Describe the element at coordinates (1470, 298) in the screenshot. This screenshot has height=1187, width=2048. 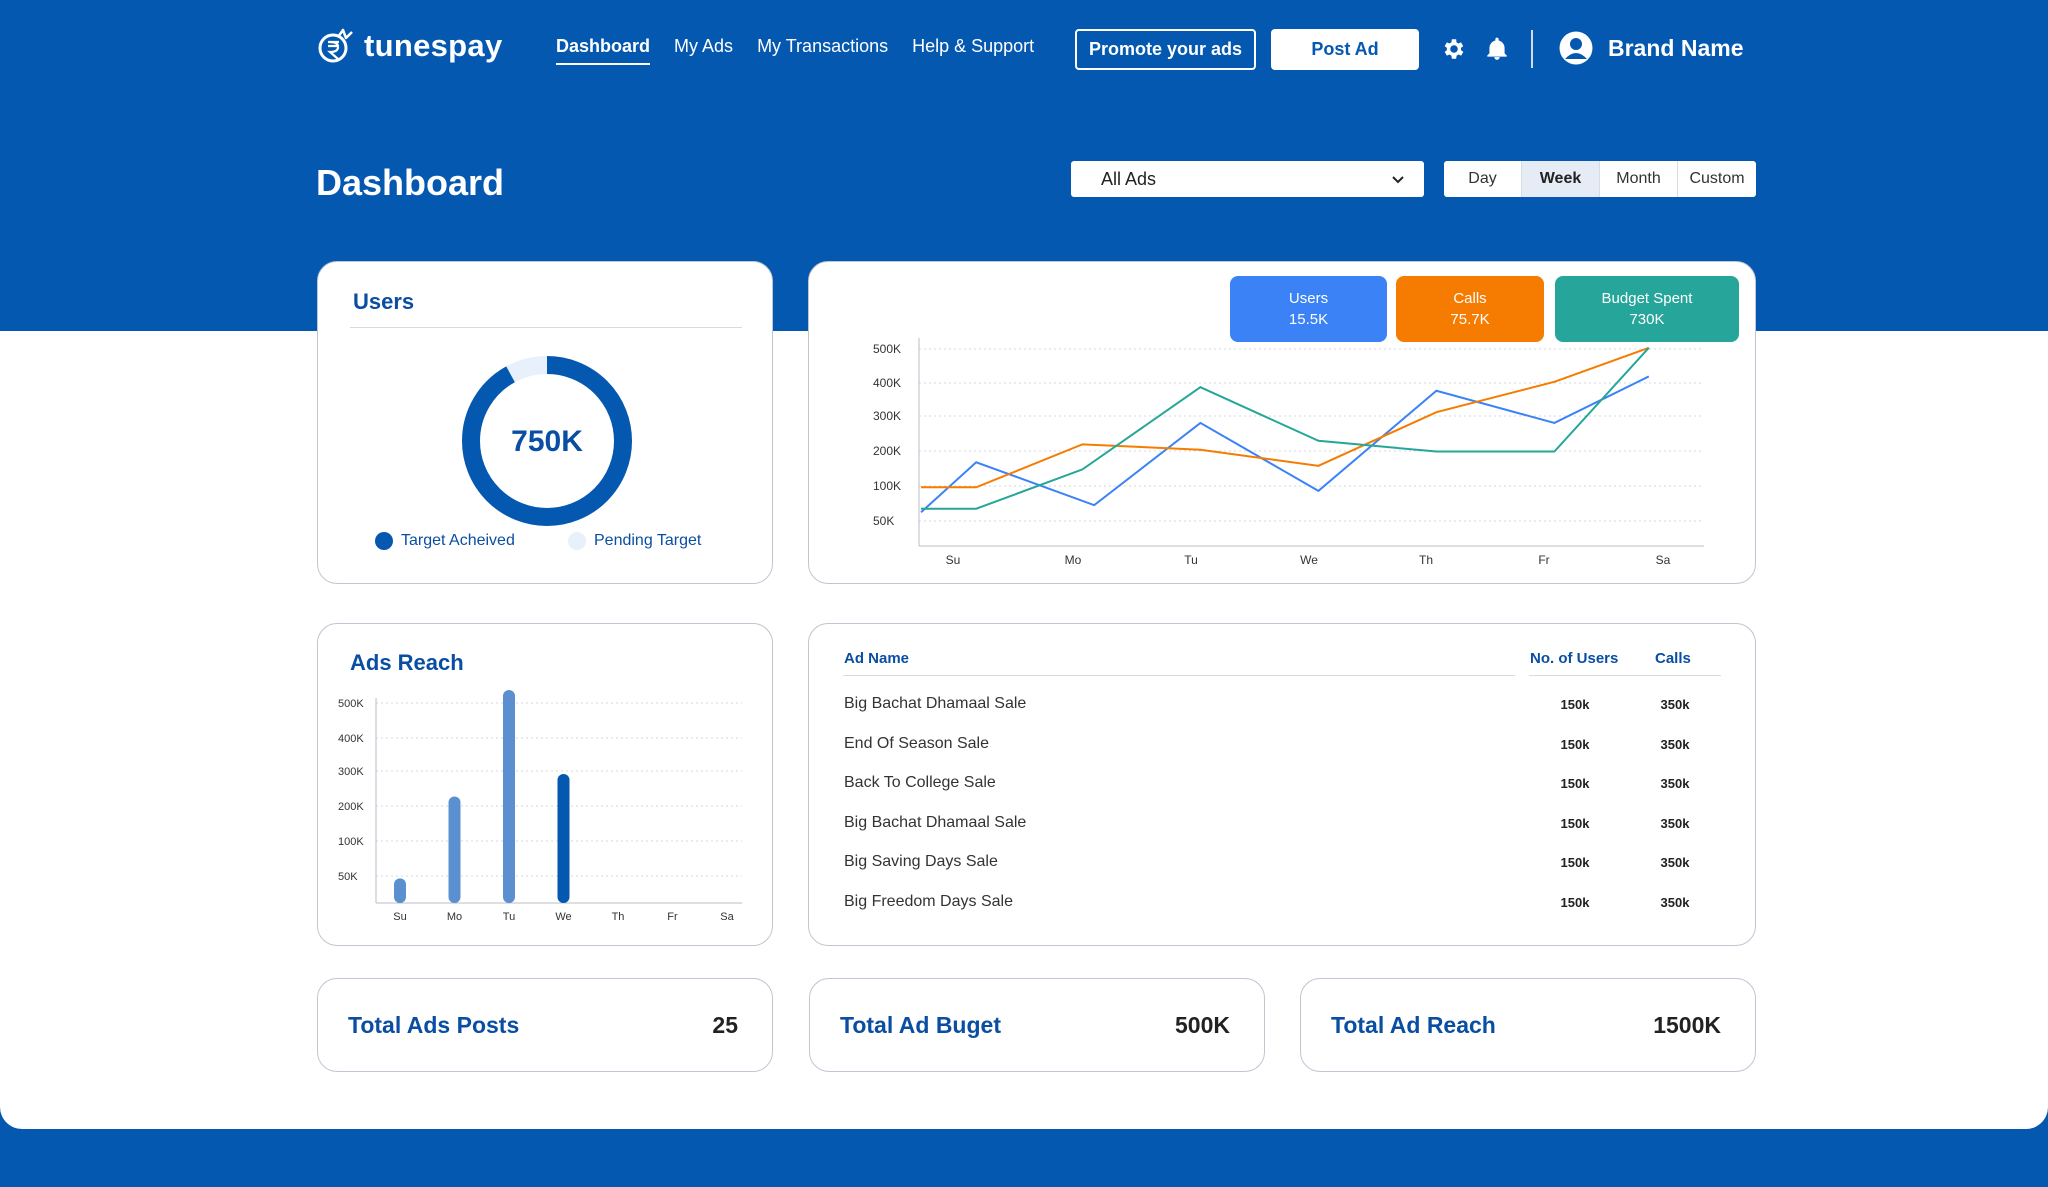
I see `pill-calls-label: Calls` at that location.